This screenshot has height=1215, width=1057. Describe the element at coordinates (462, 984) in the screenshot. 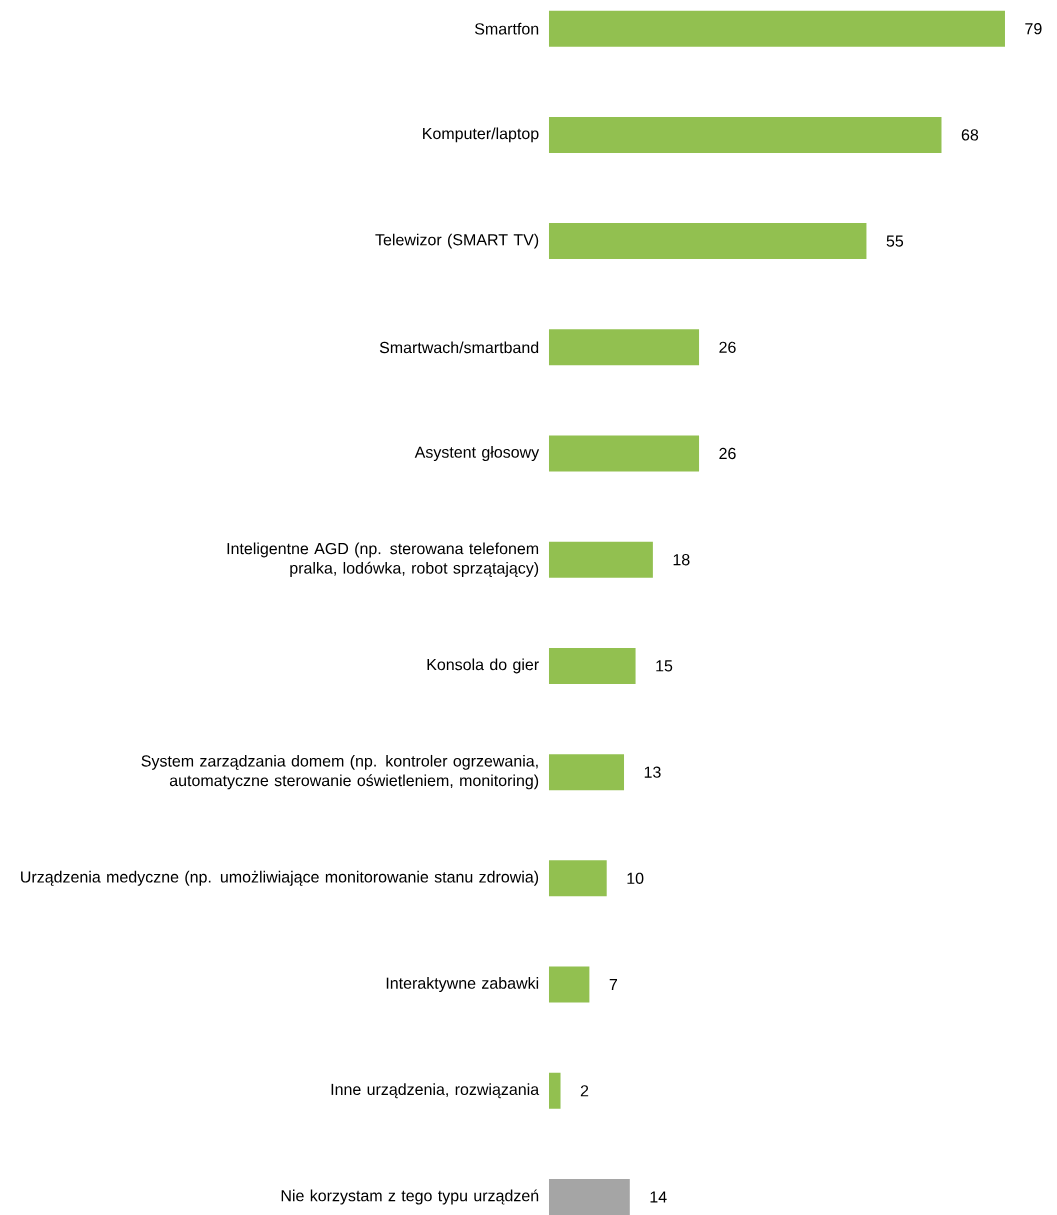

I see `y-tick-label: Interaktywne zabawki` at that location.